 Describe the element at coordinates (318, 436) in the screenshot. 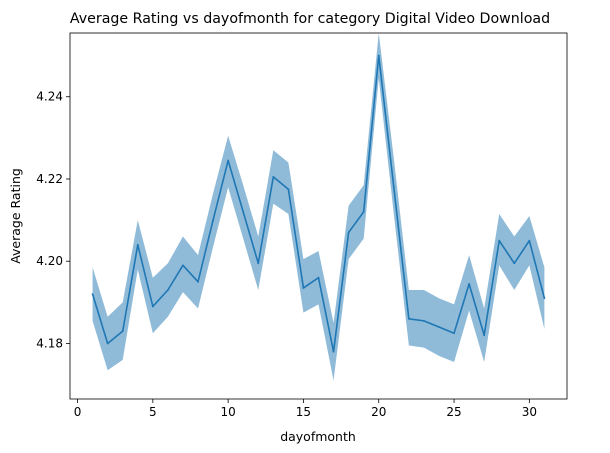

I see `x-axis-label: dayofmonth` at that location.